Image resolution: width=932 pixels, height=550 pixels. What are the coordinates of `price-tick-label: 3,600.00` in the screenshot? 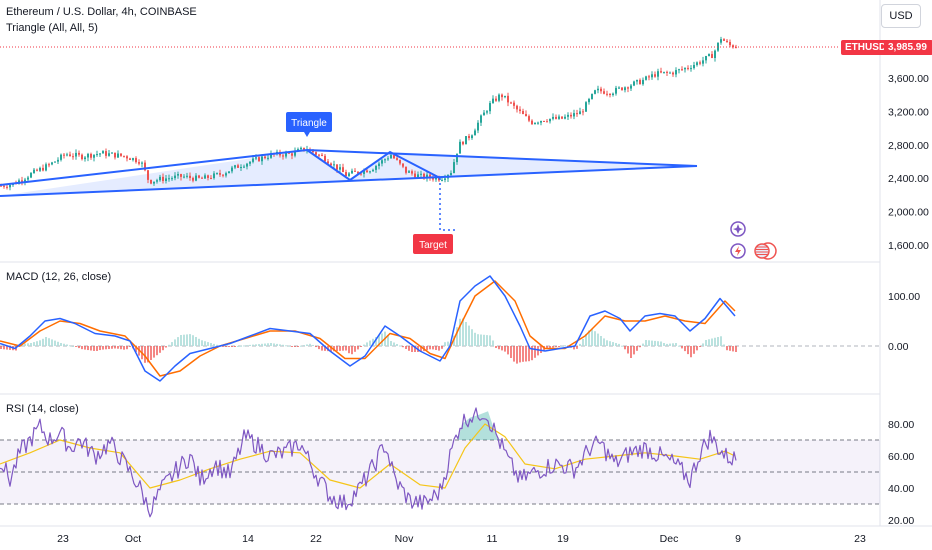 It's located at (908, 79).